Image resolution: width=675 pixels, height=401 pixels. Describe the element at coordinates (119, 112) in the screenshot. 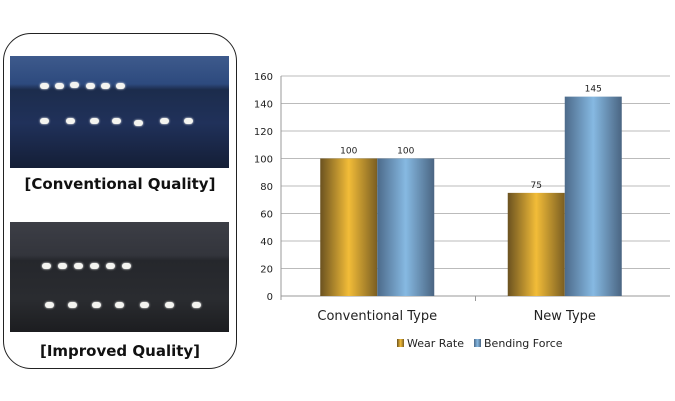

I see `conventional-quality-photo` at that location.